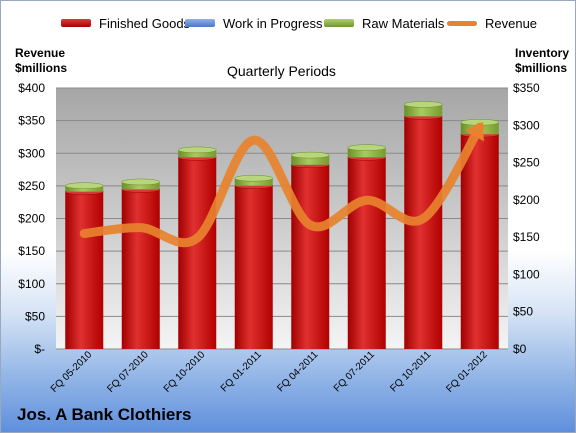 The width and height of the screenshot is (576, 433). I want to click on left-axis-title: Revenue $millions, so click(41, 61).